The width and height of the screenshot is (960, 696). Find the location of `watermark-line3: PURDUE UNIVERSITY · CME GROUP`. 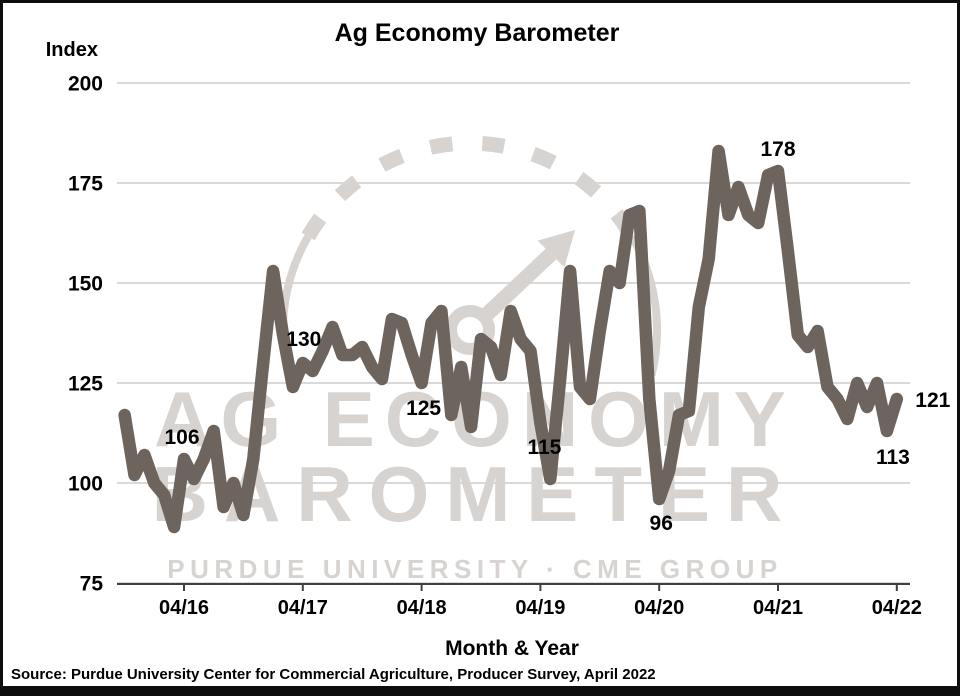

watermark-line3: PURDUE UNIVERSITY · CME GROUP is located at coordinates (475, 569).